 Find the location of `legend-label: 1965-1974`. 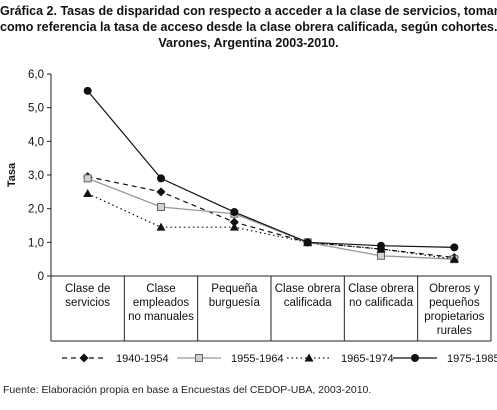

legend-label: 1965-1974 is located at coordinates (367, 359).